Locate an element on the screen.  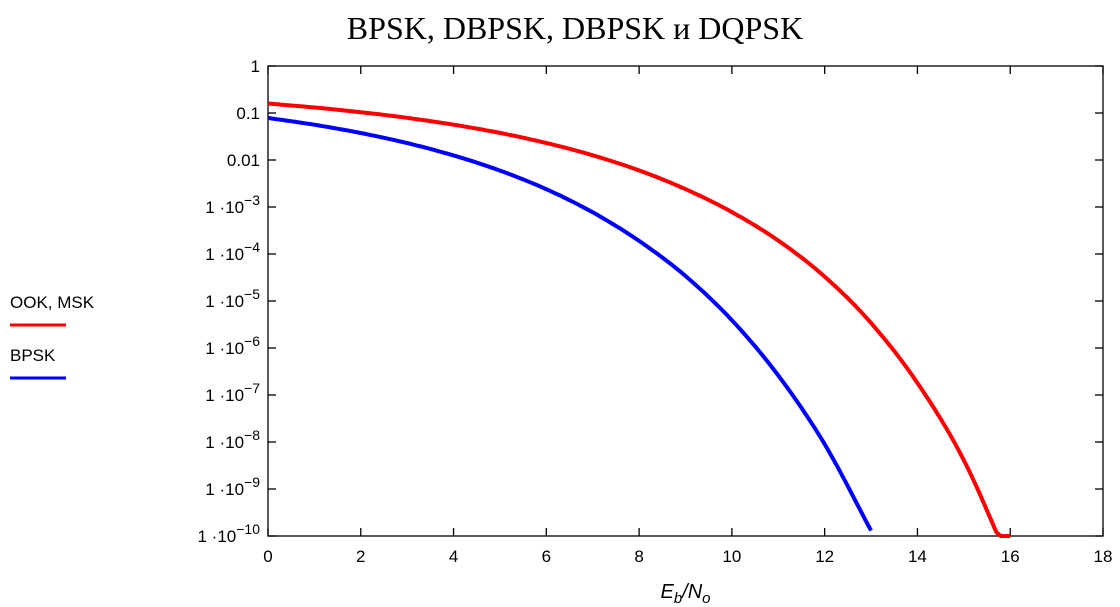
y-tick-label: 1 ·10⁻⁹ is located at coordinates (232, 486).